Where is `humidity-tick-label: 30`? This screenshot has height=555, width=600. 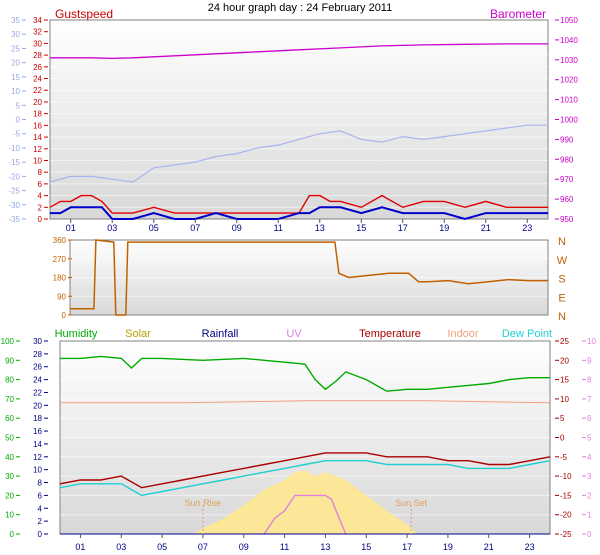 humidity-tick-label: 30 is located at coordinates (9, 476).